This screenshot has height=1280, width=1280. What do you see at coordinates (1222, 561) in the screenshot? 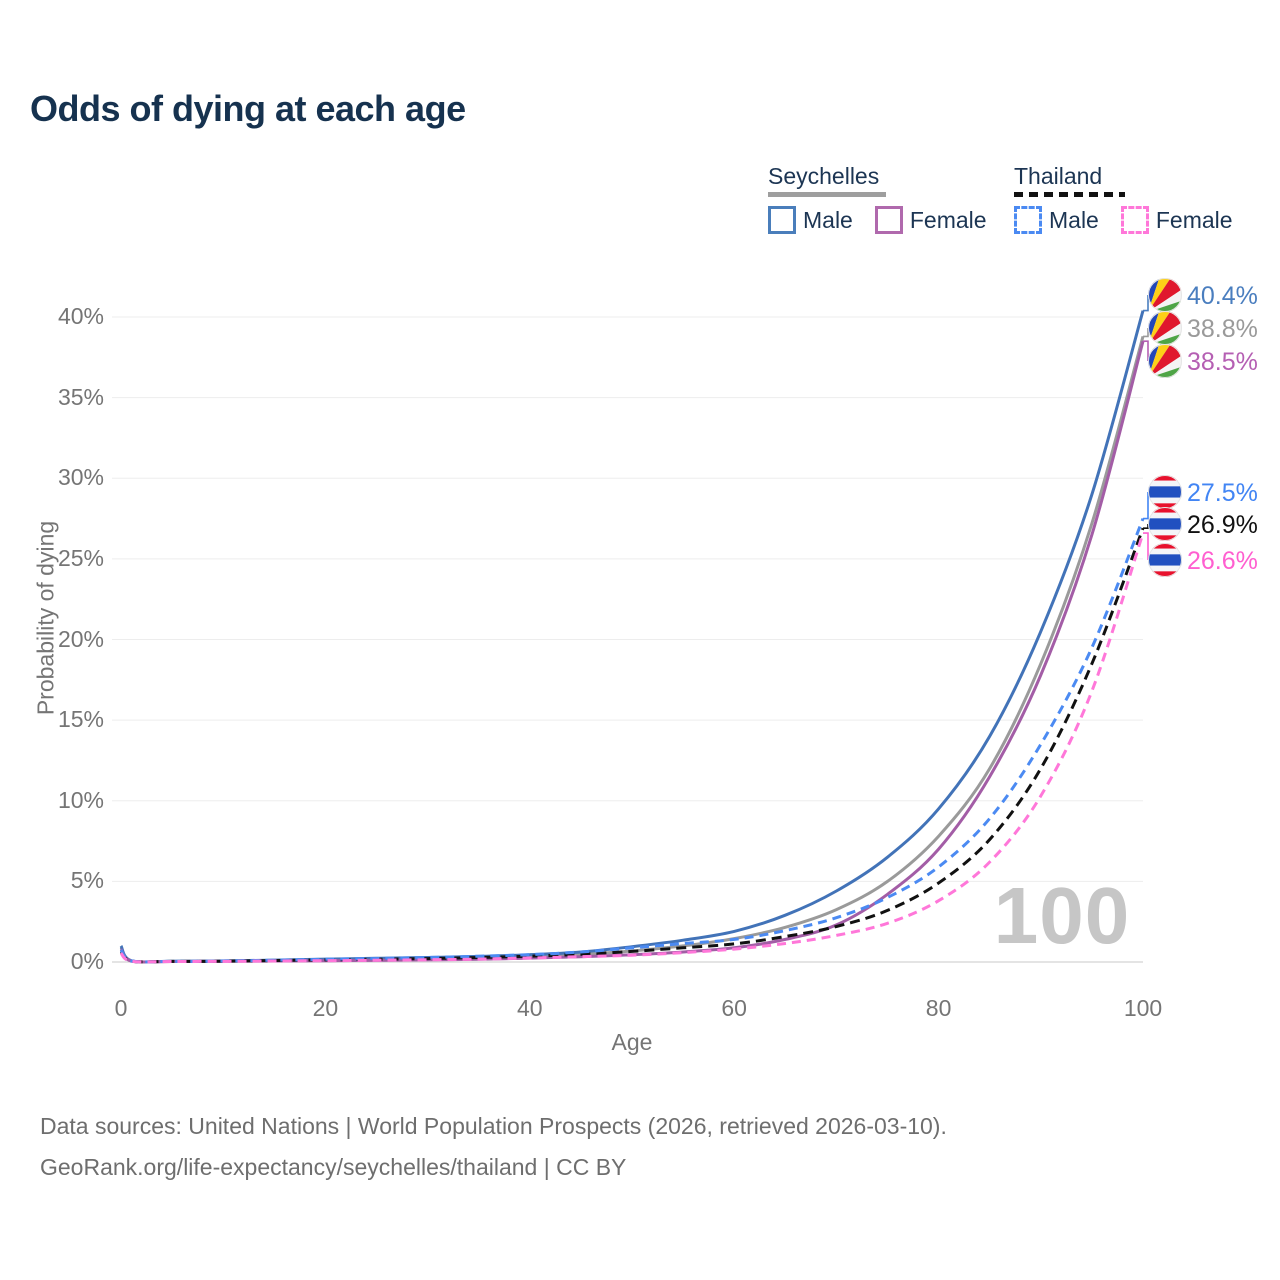
I see `end-label-thailand-female: 26.6%` at bounding box center [1222, 561].